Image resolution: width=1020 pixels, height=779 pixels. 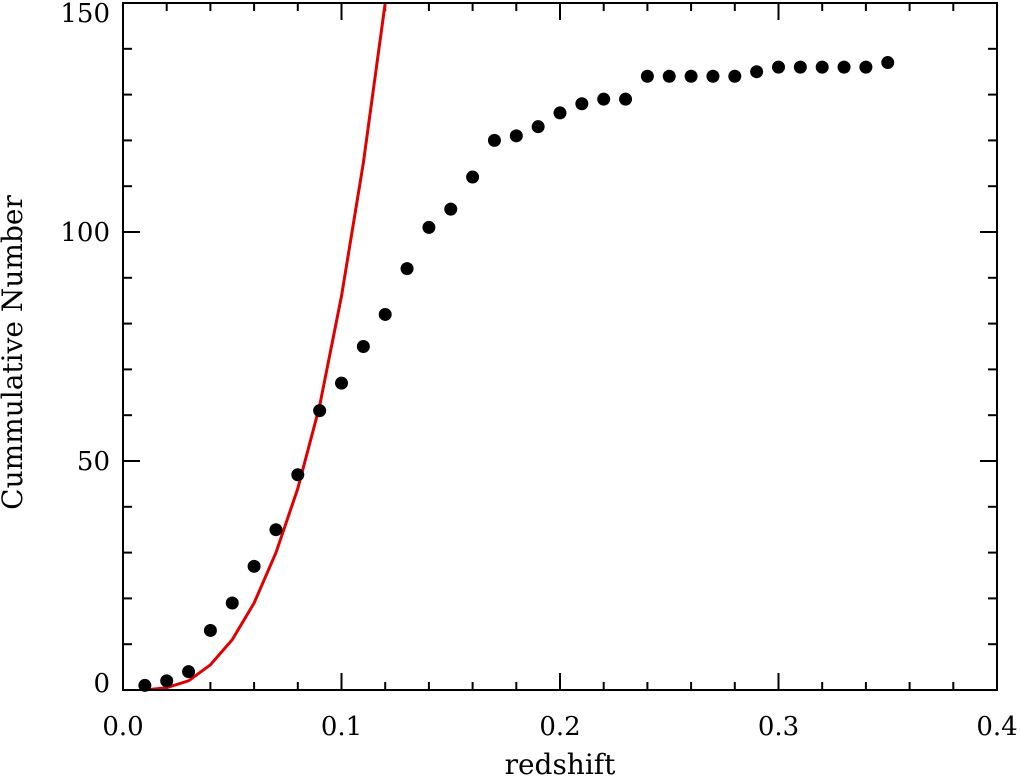 I want to click on x-tick-label: 0.1, so click(x=341, y=727).